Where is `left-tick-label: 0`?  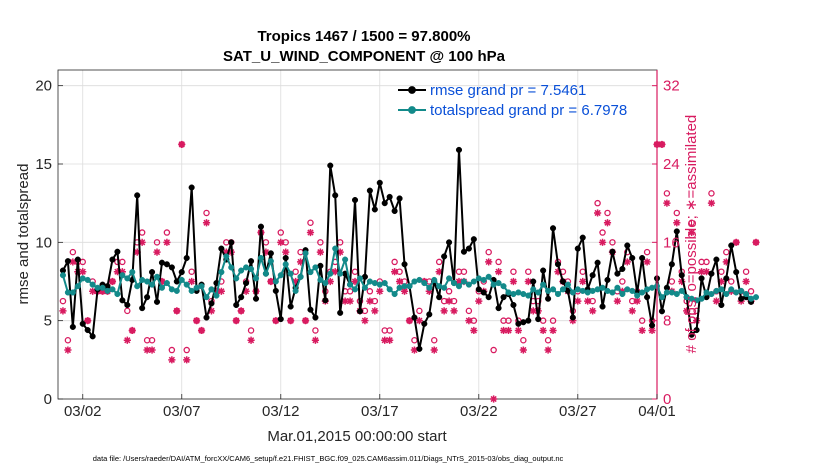
left-tick-label: 0 is located at coordinates (48, 399).